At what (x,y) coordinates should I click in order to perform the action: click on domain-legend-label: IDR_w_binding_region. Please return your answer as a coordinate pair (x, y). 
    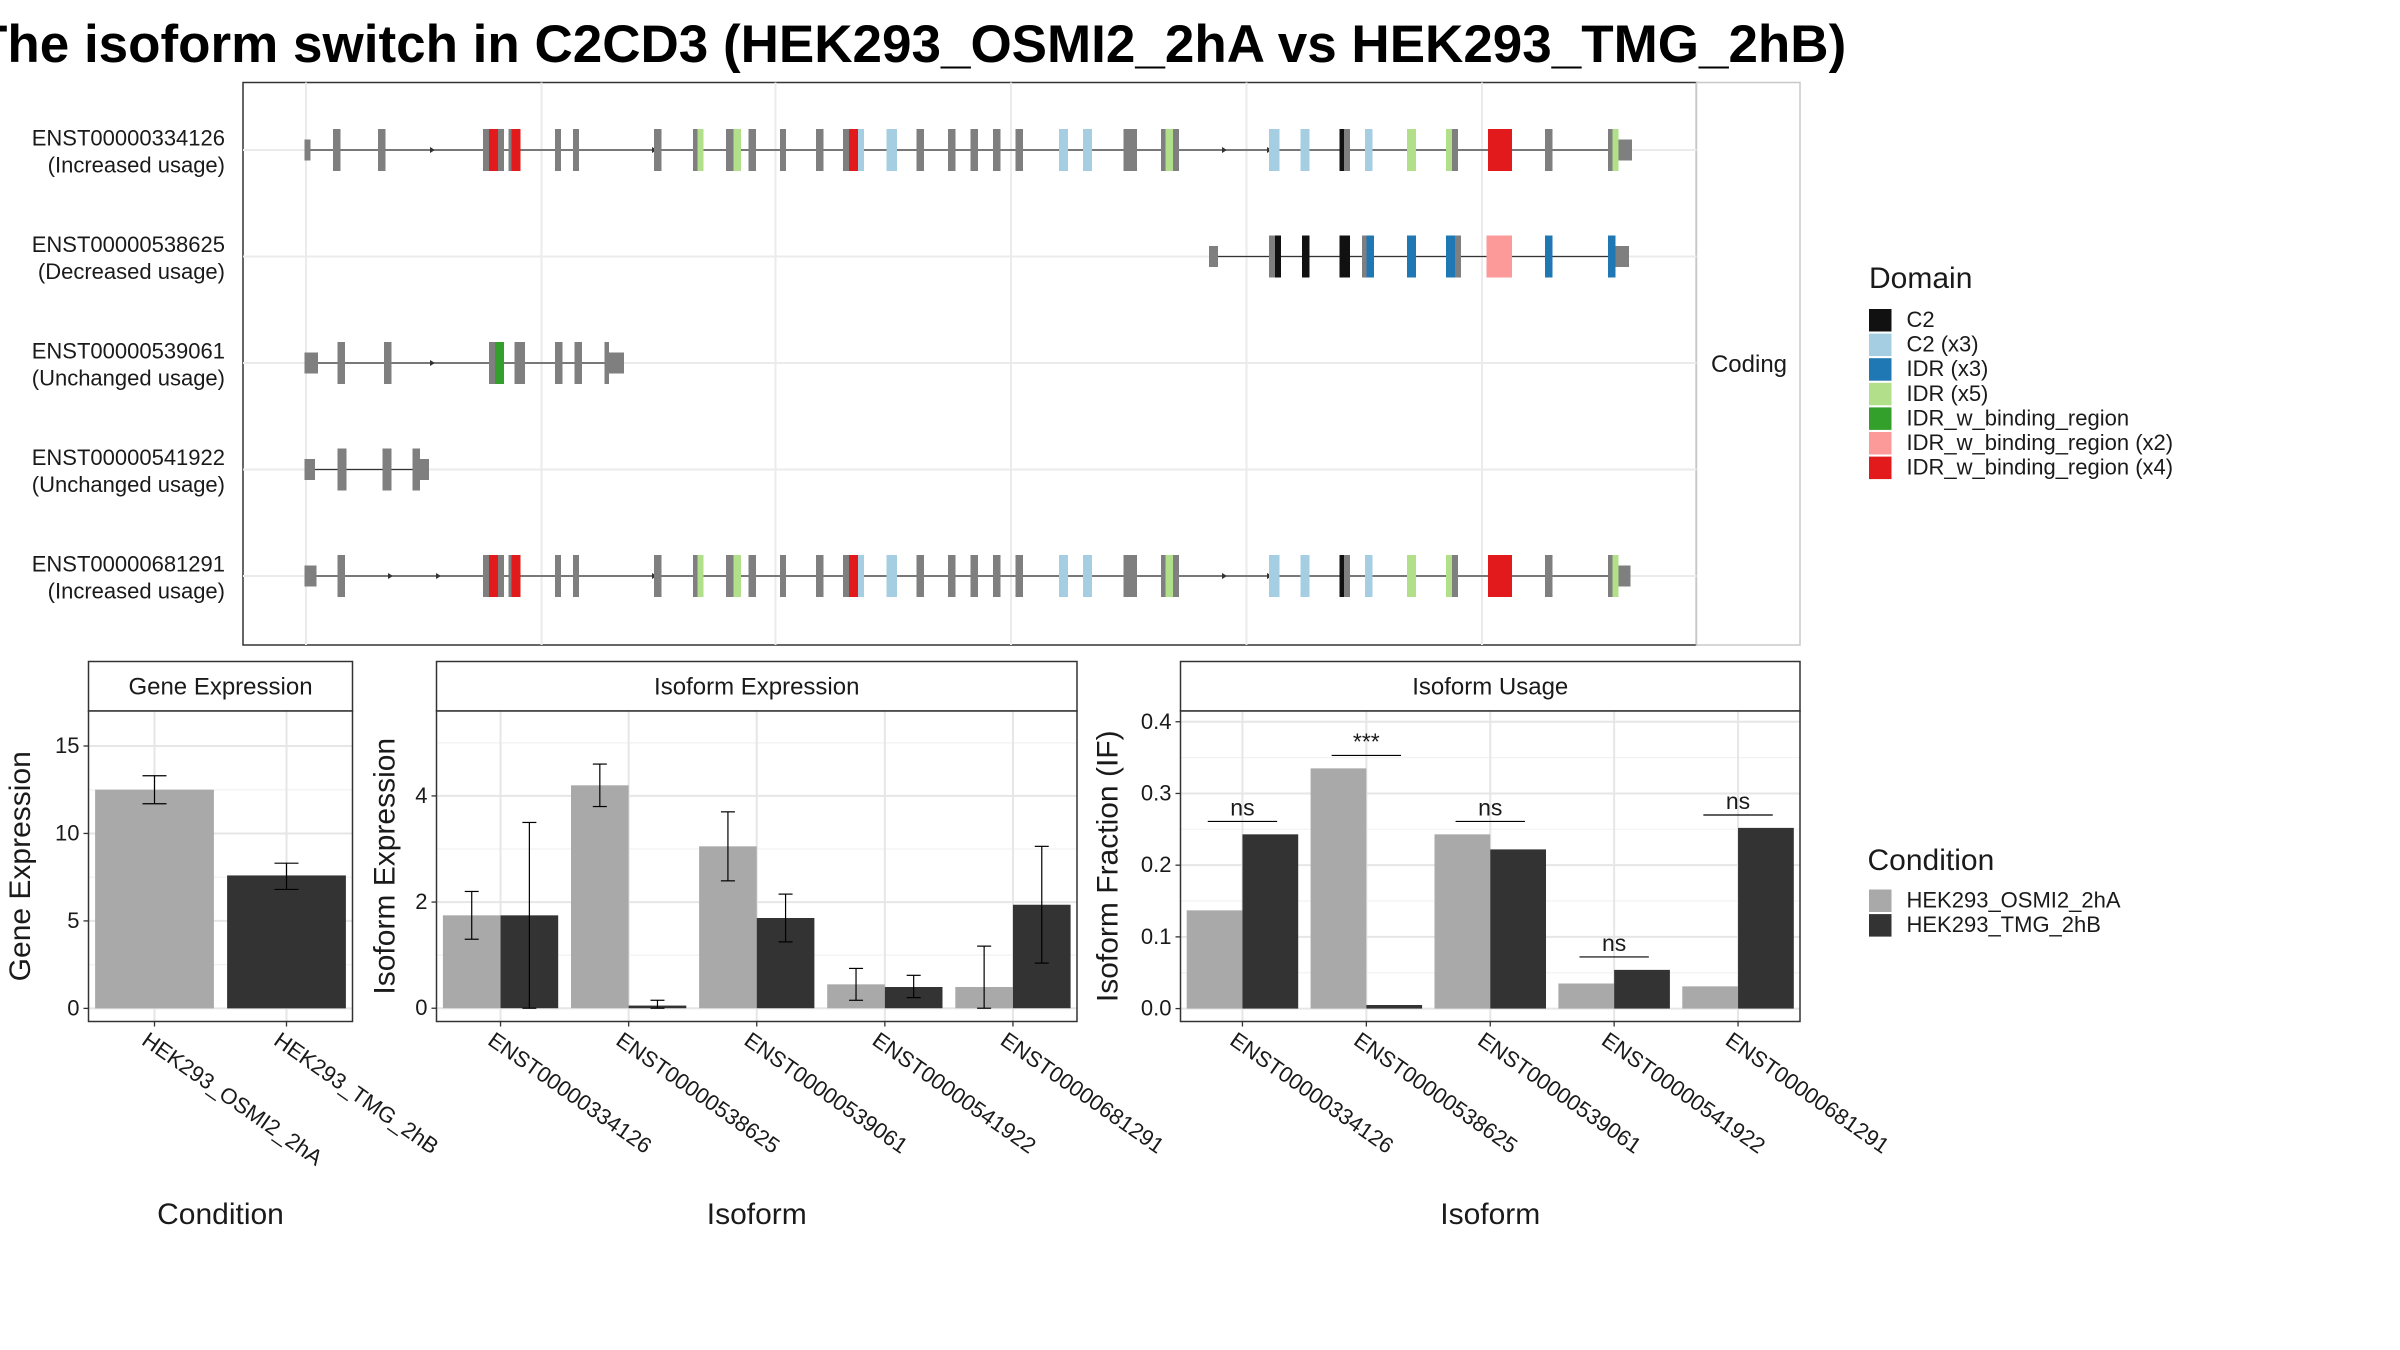
    Looking at the image, I should click on (2018, 417).